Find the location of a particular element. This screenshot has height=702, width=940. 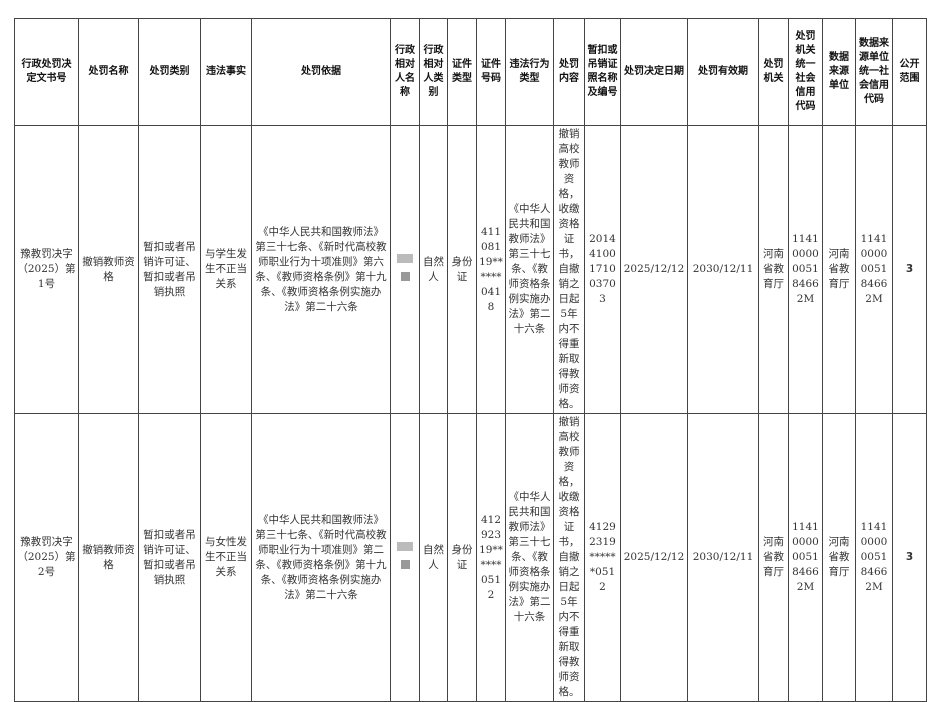

header-cell: 证件类型 is located at coordinates (462, 72).